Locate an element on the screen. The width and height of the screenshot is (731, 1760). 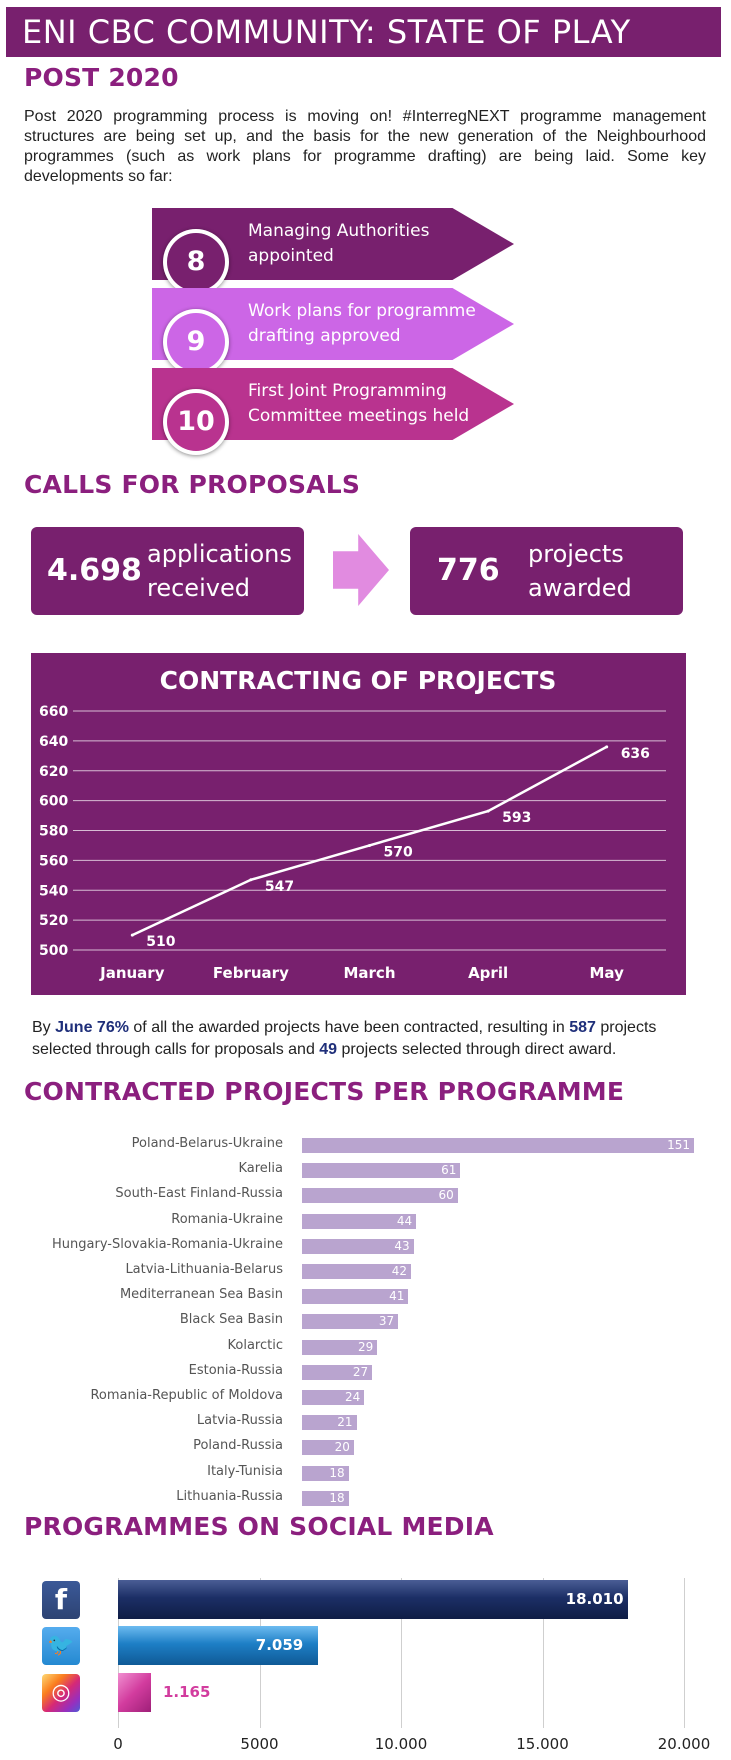
stat-circle: 8 is located at coordinates (196, 262).